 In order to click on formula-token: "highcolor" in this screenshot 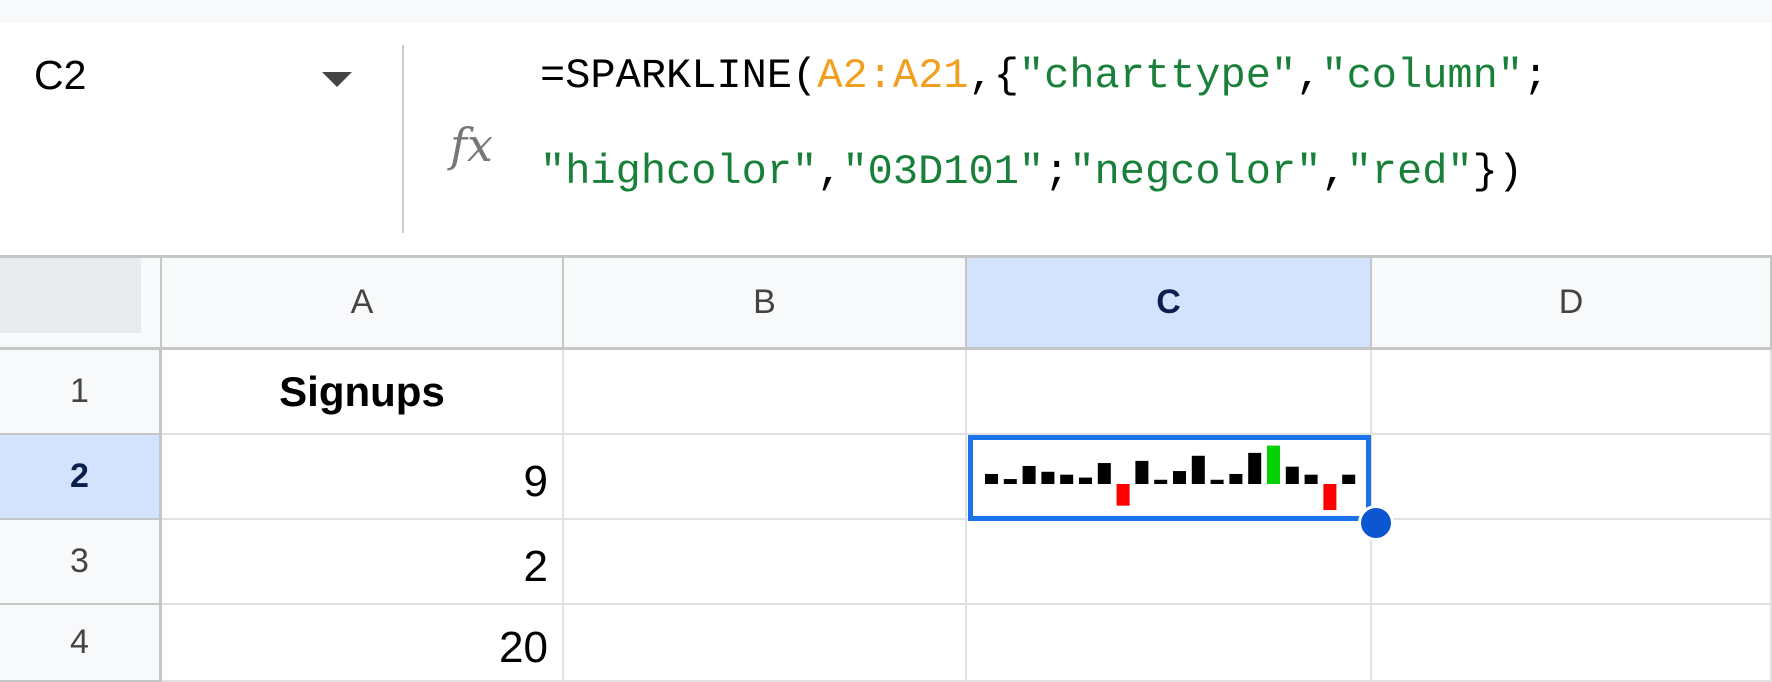, I will do `click(679, 172)`.